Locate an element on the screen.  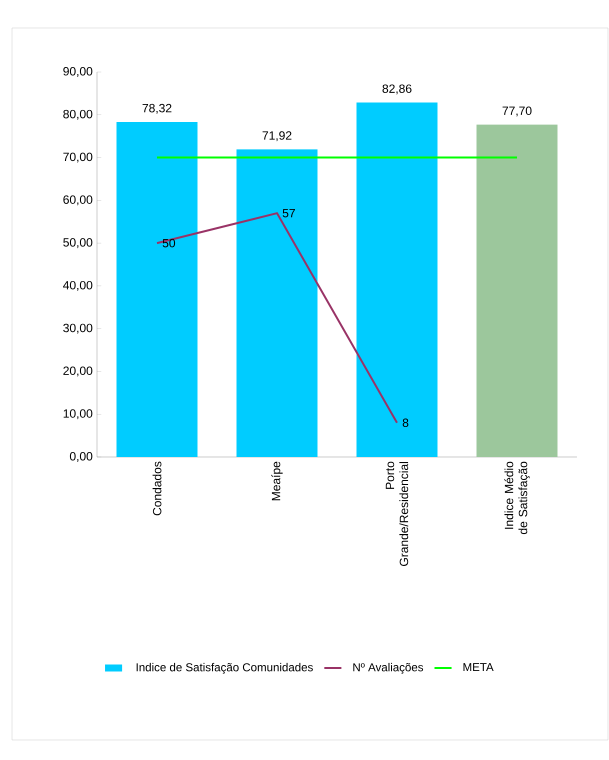
data-label: 8 is located at coordinates (405, 423).